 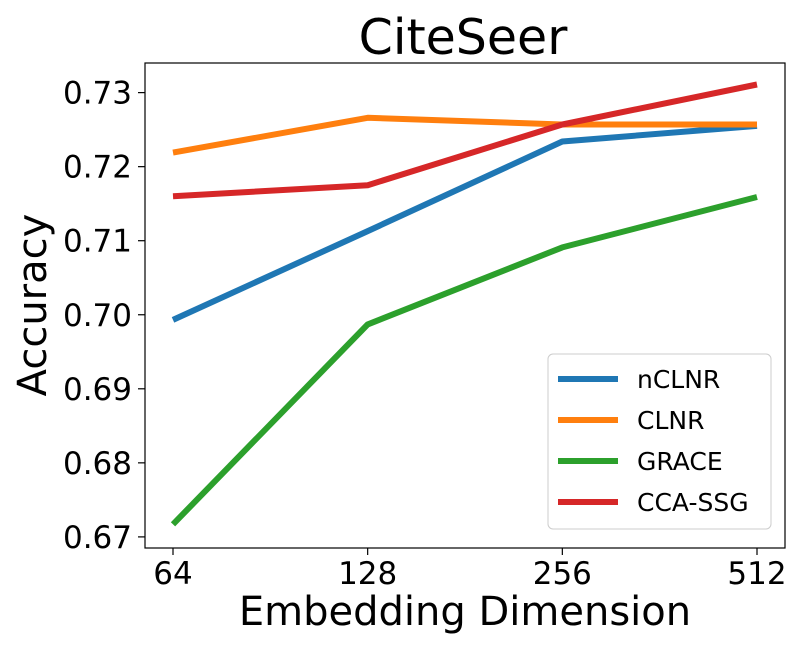 I want to click on y-tick-label: 0.68, so click(x=97, y=464).